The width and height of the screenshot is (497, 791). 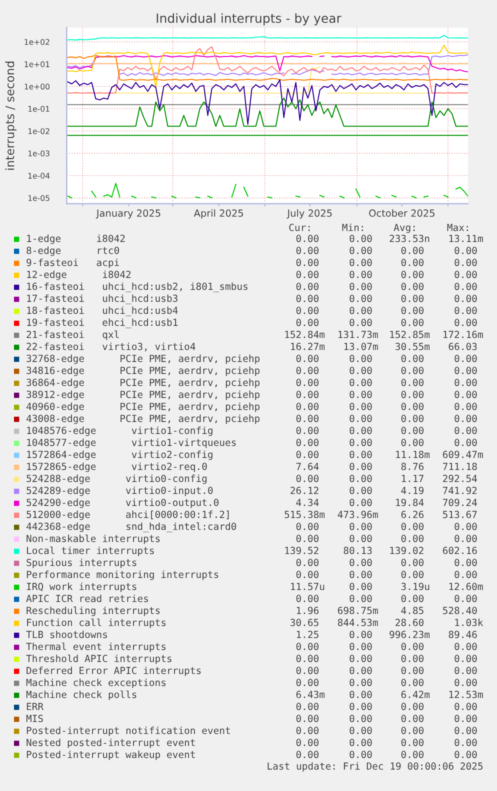 I want to click on text: 152.84m, so click(x=305, y=334).